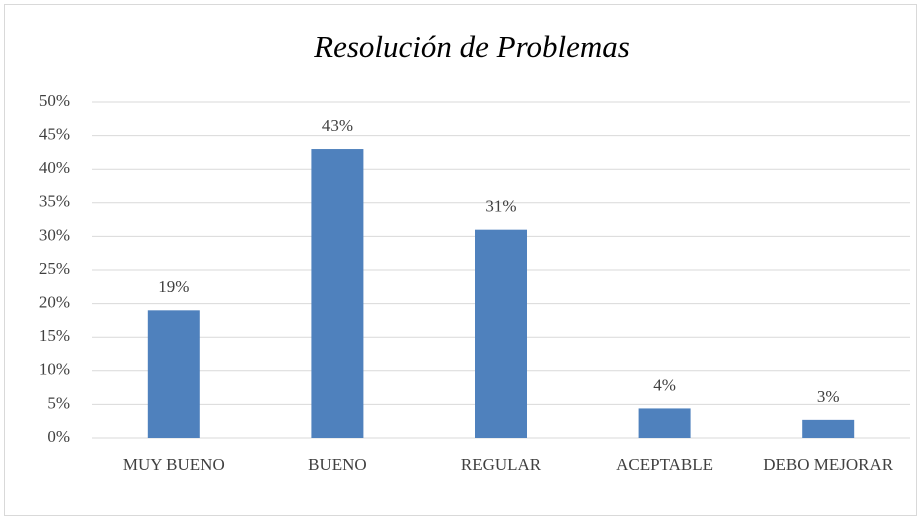 The image size is (922, 521). What do you see at coordinates (54, 369) in the screenshot?
I see `y-tick-label: 10%` at bounding box center [54, 369].